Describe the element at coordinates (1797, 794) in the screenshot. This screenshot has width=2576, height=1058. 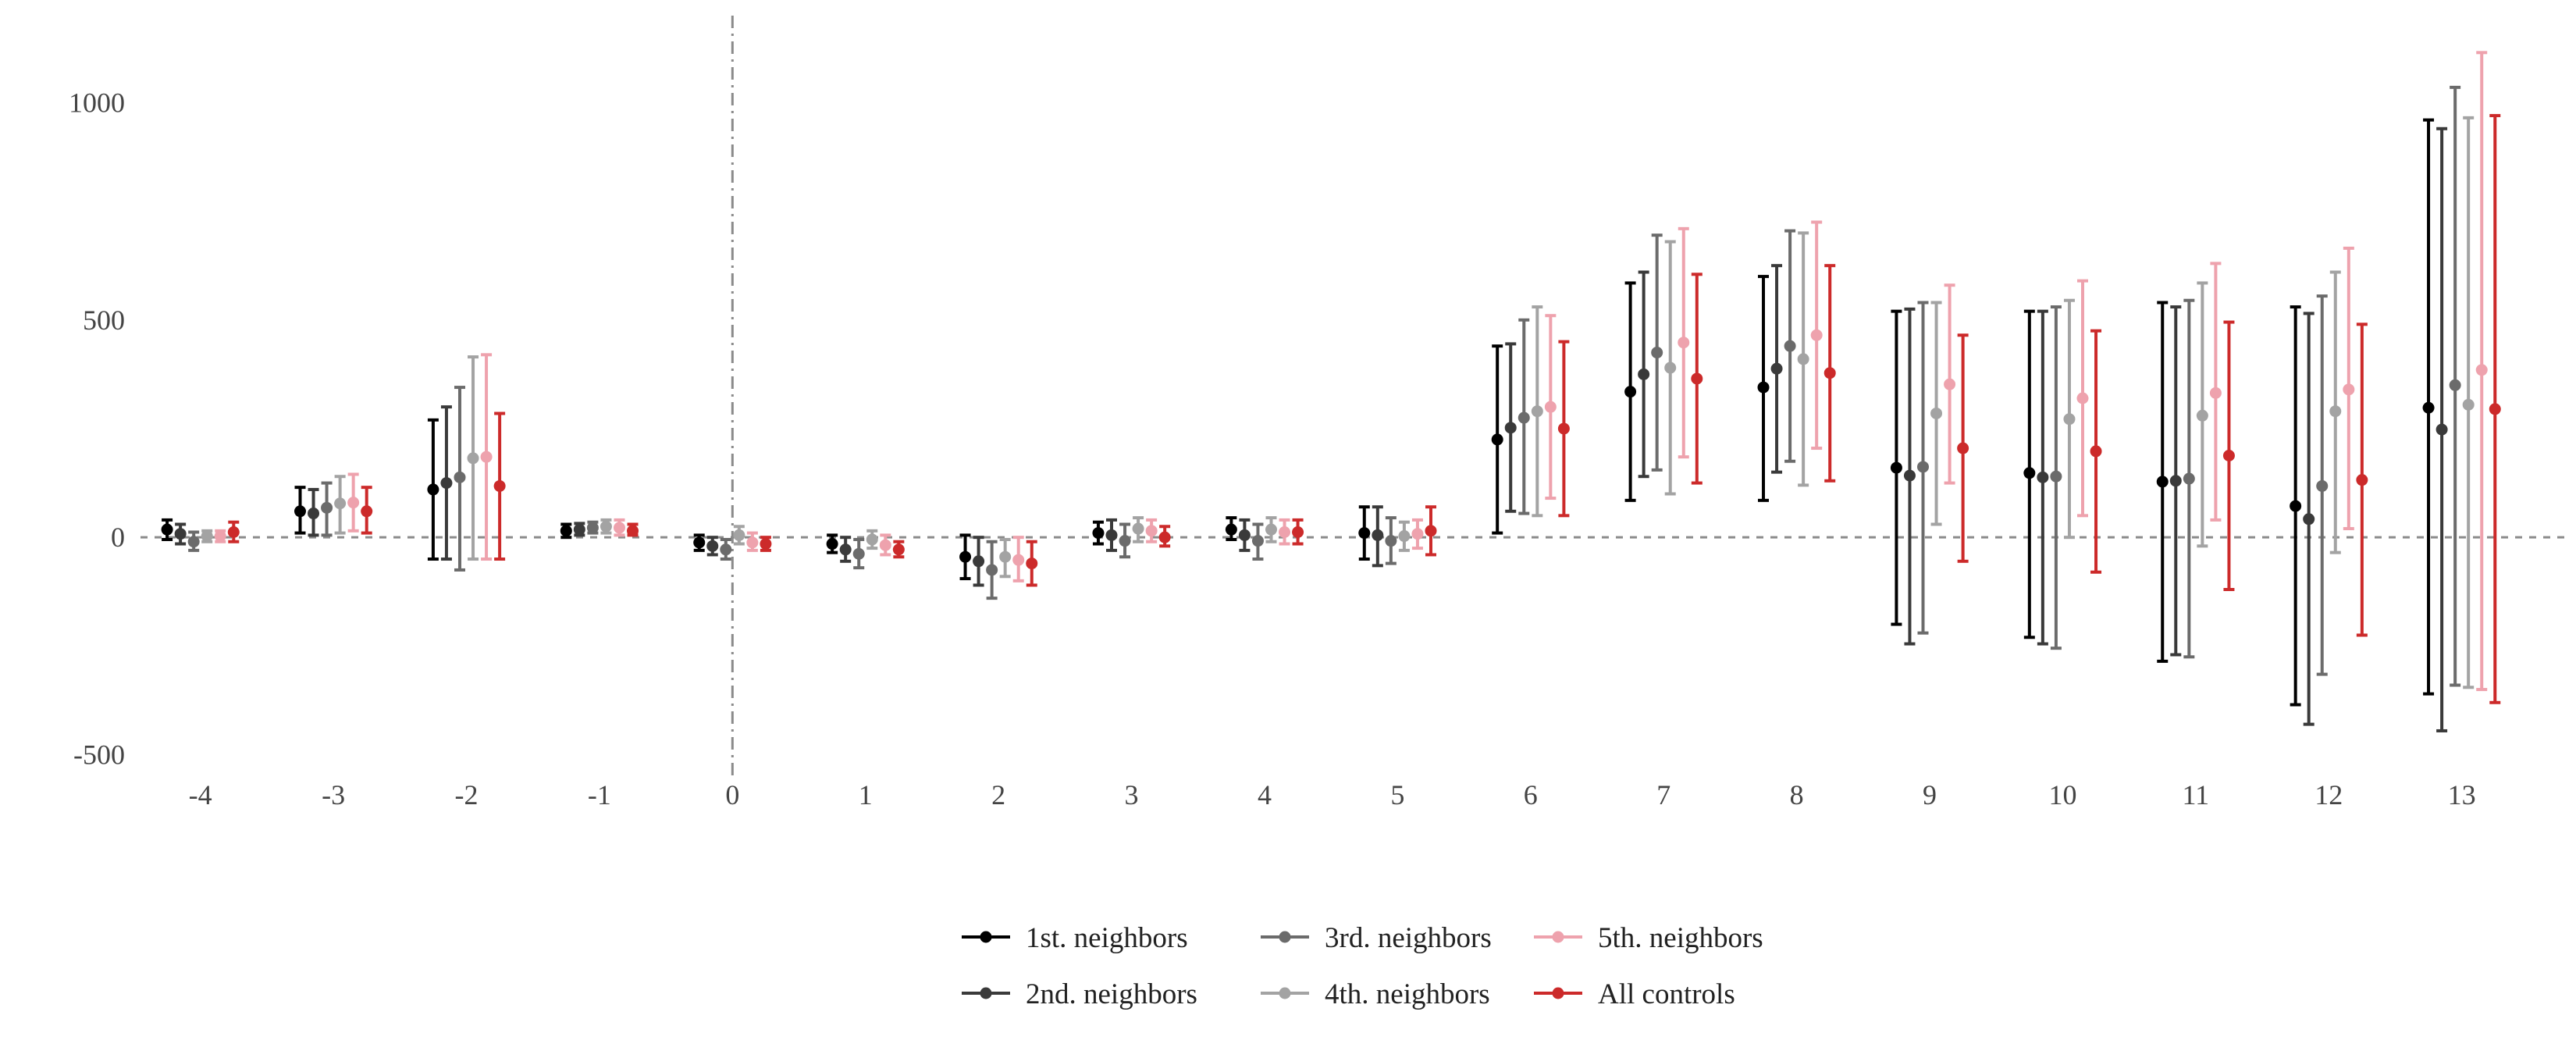
I see `x-tick-label: 8` at that location.